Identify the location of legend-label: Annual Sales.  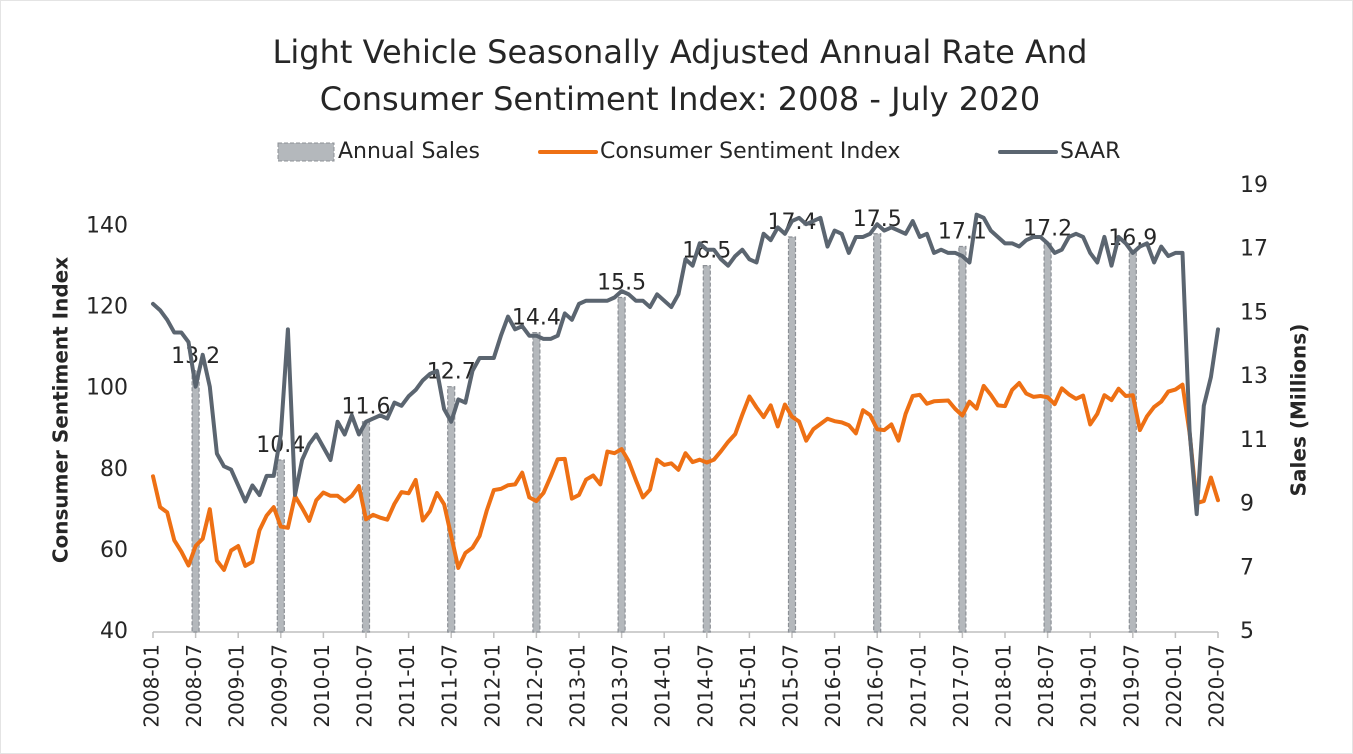
(409, 151).